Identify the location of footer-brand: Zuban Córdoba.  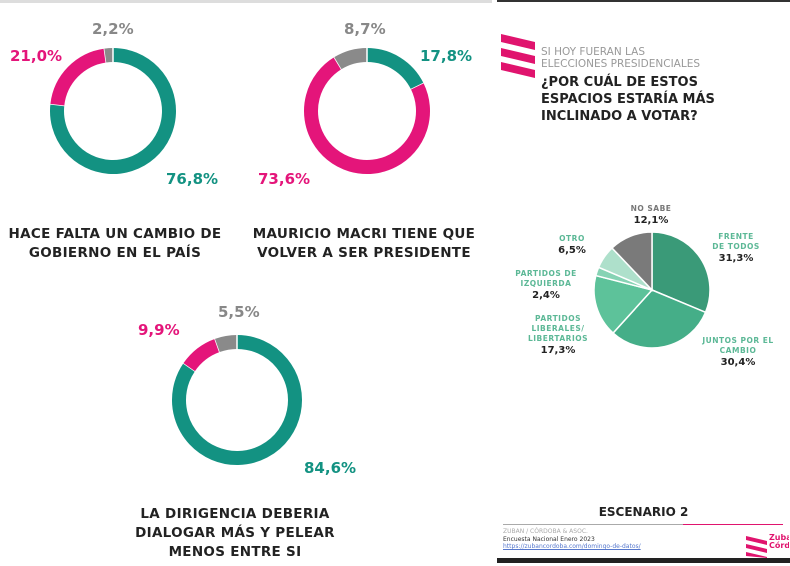
(779, 542).